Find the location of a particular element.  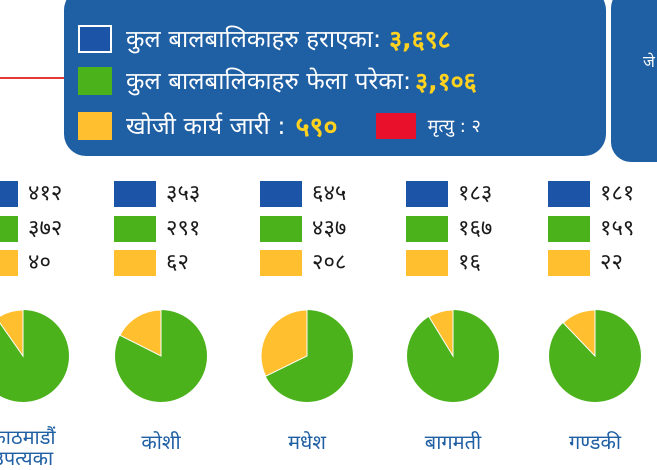

region-label-line: बागमती is located at coordinates (453, 442).